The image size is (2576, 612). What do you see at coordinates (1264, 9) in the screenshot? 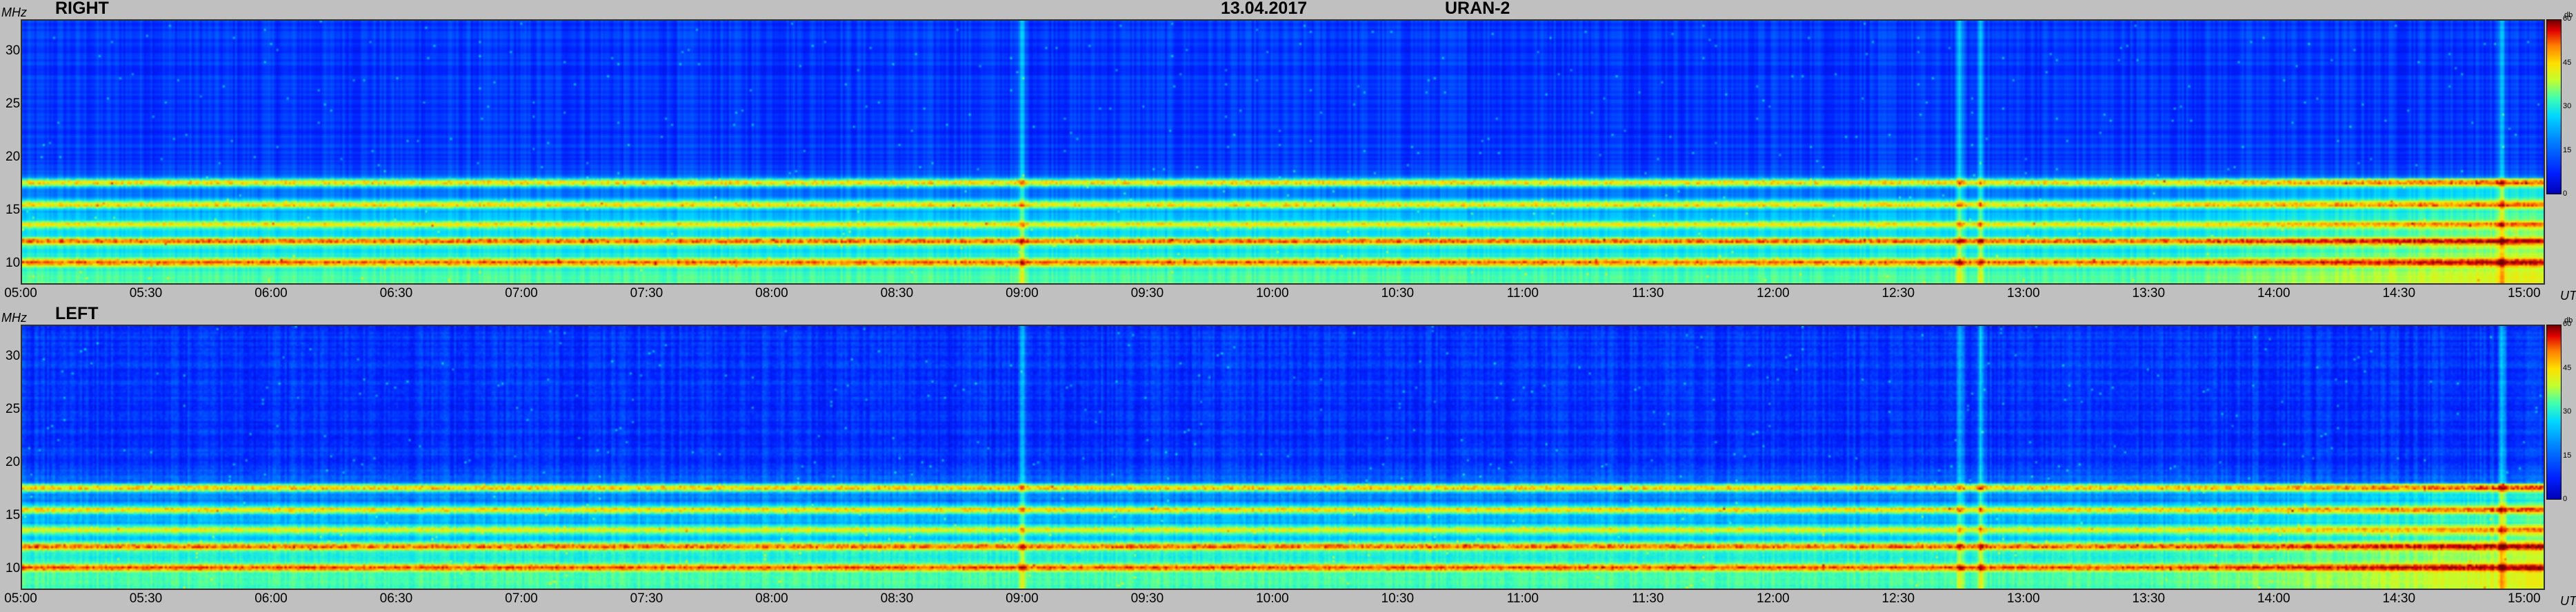
I see `title-date: 13.04.2017` at bounding box center [1264, 9].